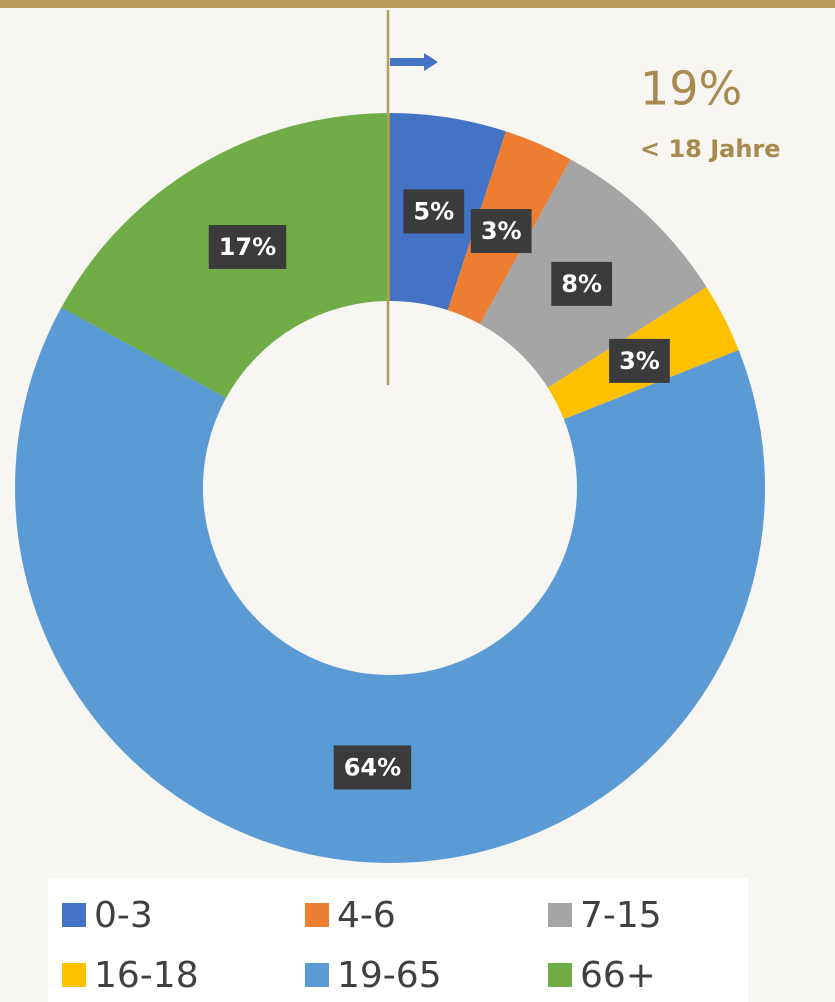 This screenshot has width=835, height=1002. What do you see at coordinates (710, 149) in the screenshot?
I see `annotation-text: < 18 Jahre` at bounding box center [710, 149].